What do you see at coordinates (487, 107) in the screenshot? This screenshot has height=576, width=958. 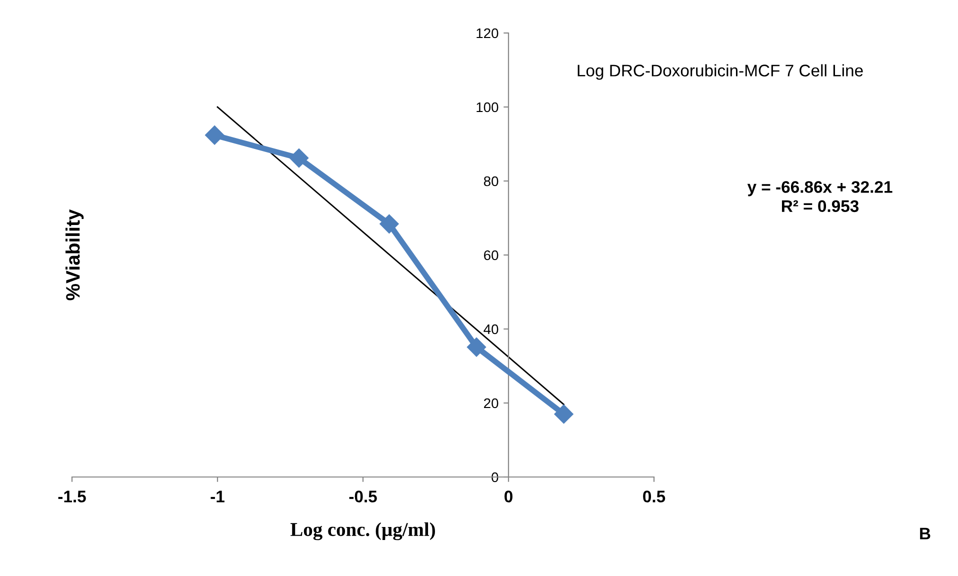 I see `y-tick-label: 100` at bounding box center [487, 107].